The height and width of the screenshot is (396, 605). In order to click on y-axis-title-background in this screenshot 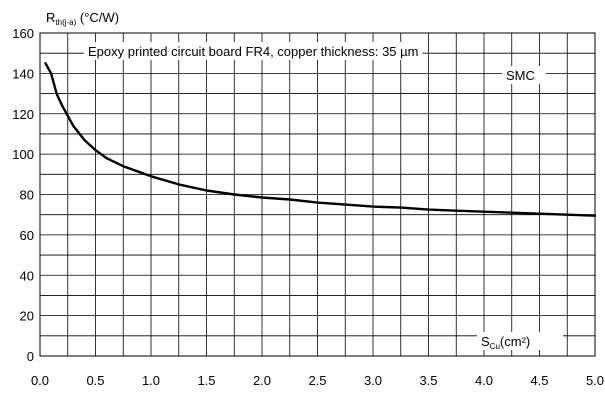, I will do `click(96, 17)`.